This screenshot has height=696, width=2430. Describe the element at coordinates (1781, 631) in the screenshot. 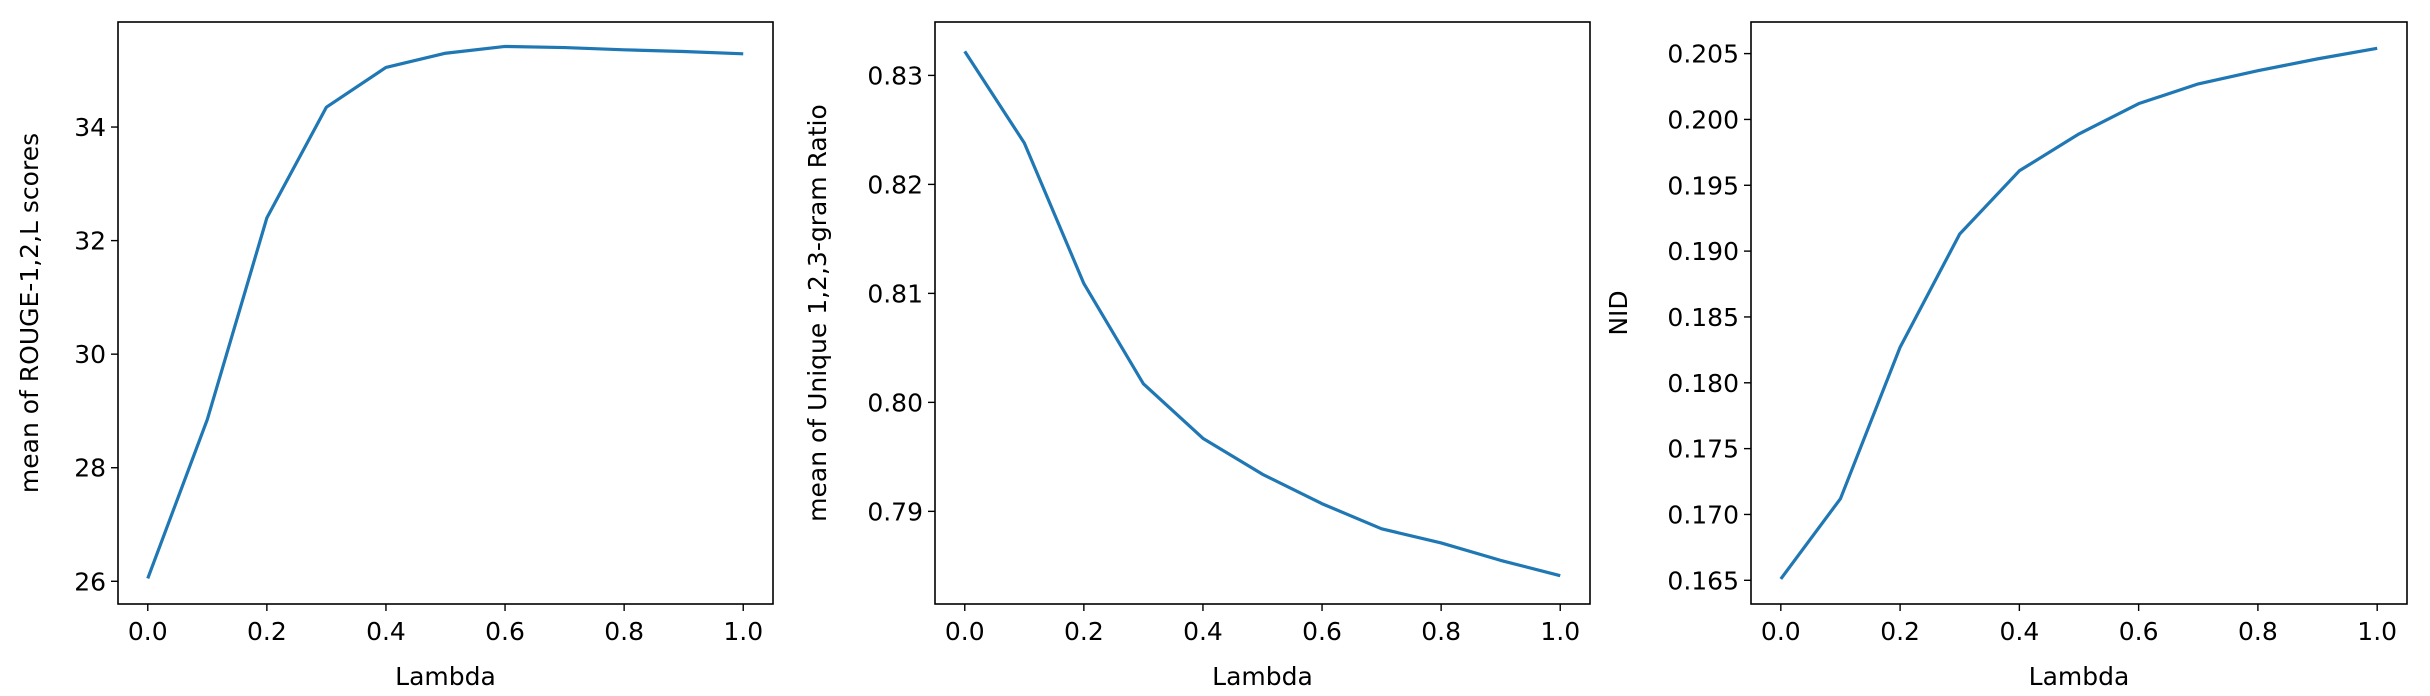

I see `x-tick-label-nid: 0.0` at that location.